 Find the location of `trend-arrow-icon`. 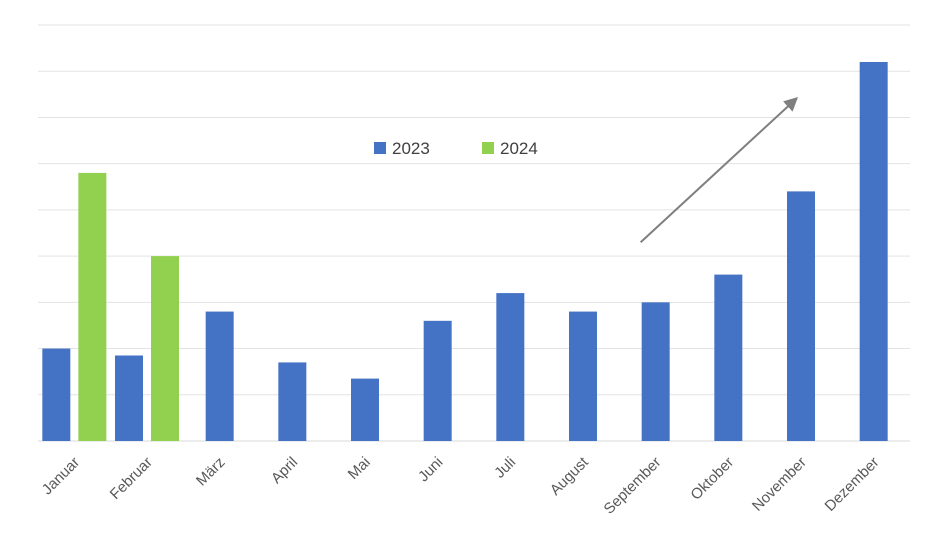

trend-arrow-icon is located at coordinates (719, 170).